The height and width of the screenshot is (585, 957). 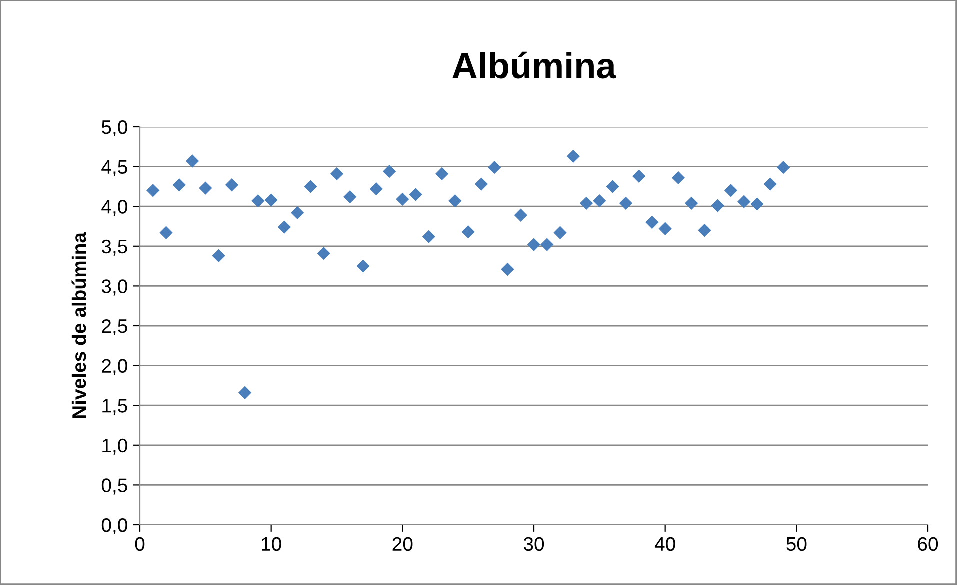 What do you see at coordinates (115, 327) in the screenshot?
I see `y-tick-label: 2,5` at bounding box center [115, 327].